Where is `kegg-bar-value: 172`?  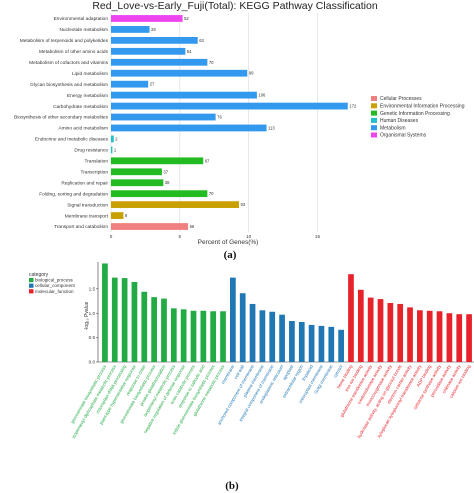
kegg-bar-value: 172 is located at coordinates (353, 106).